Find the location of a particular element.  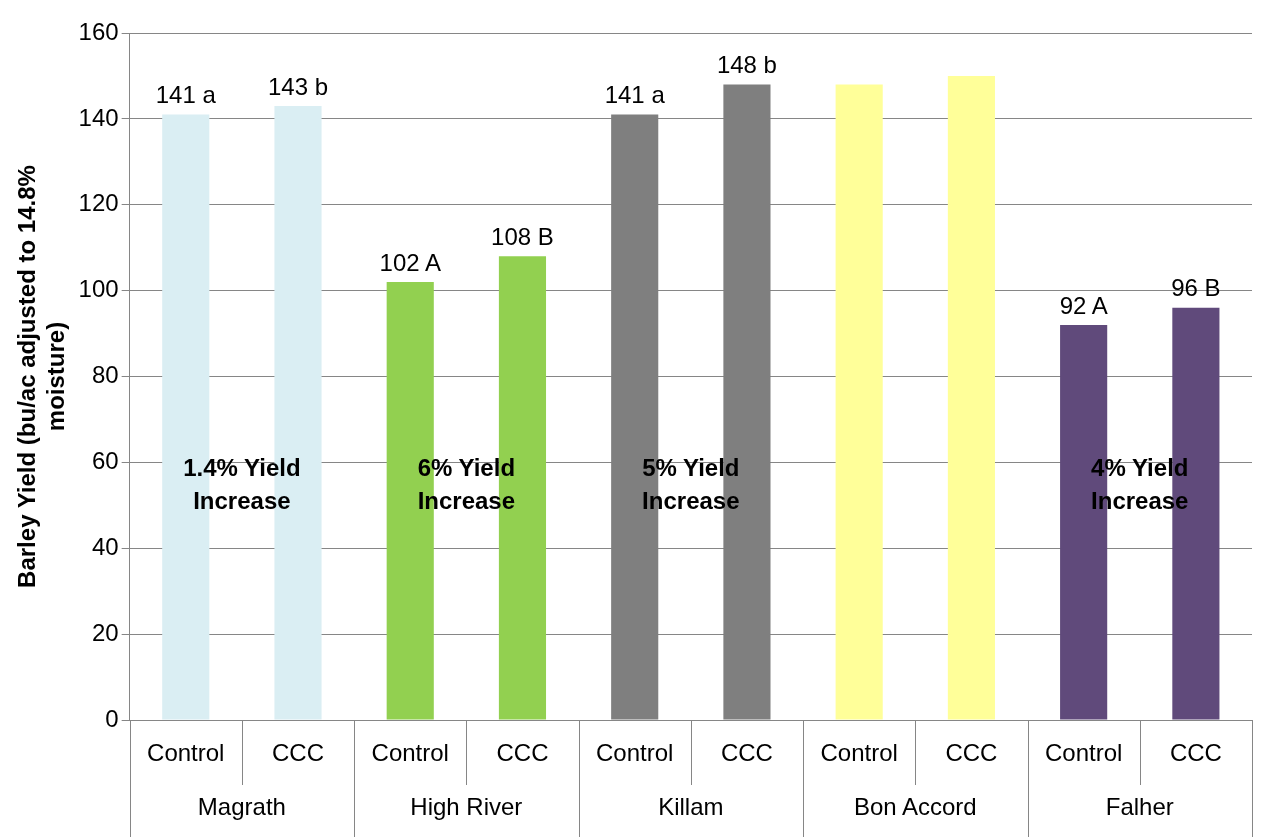

data-label: 92 A is located at coordinates (1083, 305).